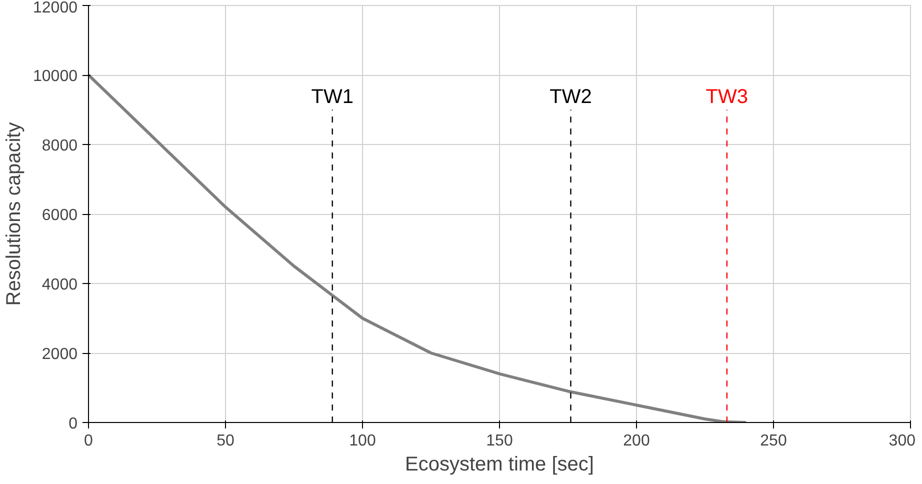 The width and height of the screenshot is (922, 484). Describe the element at coordinates (60, 354) in the screenshot. I see `y-tick-label: 2000` at that location.